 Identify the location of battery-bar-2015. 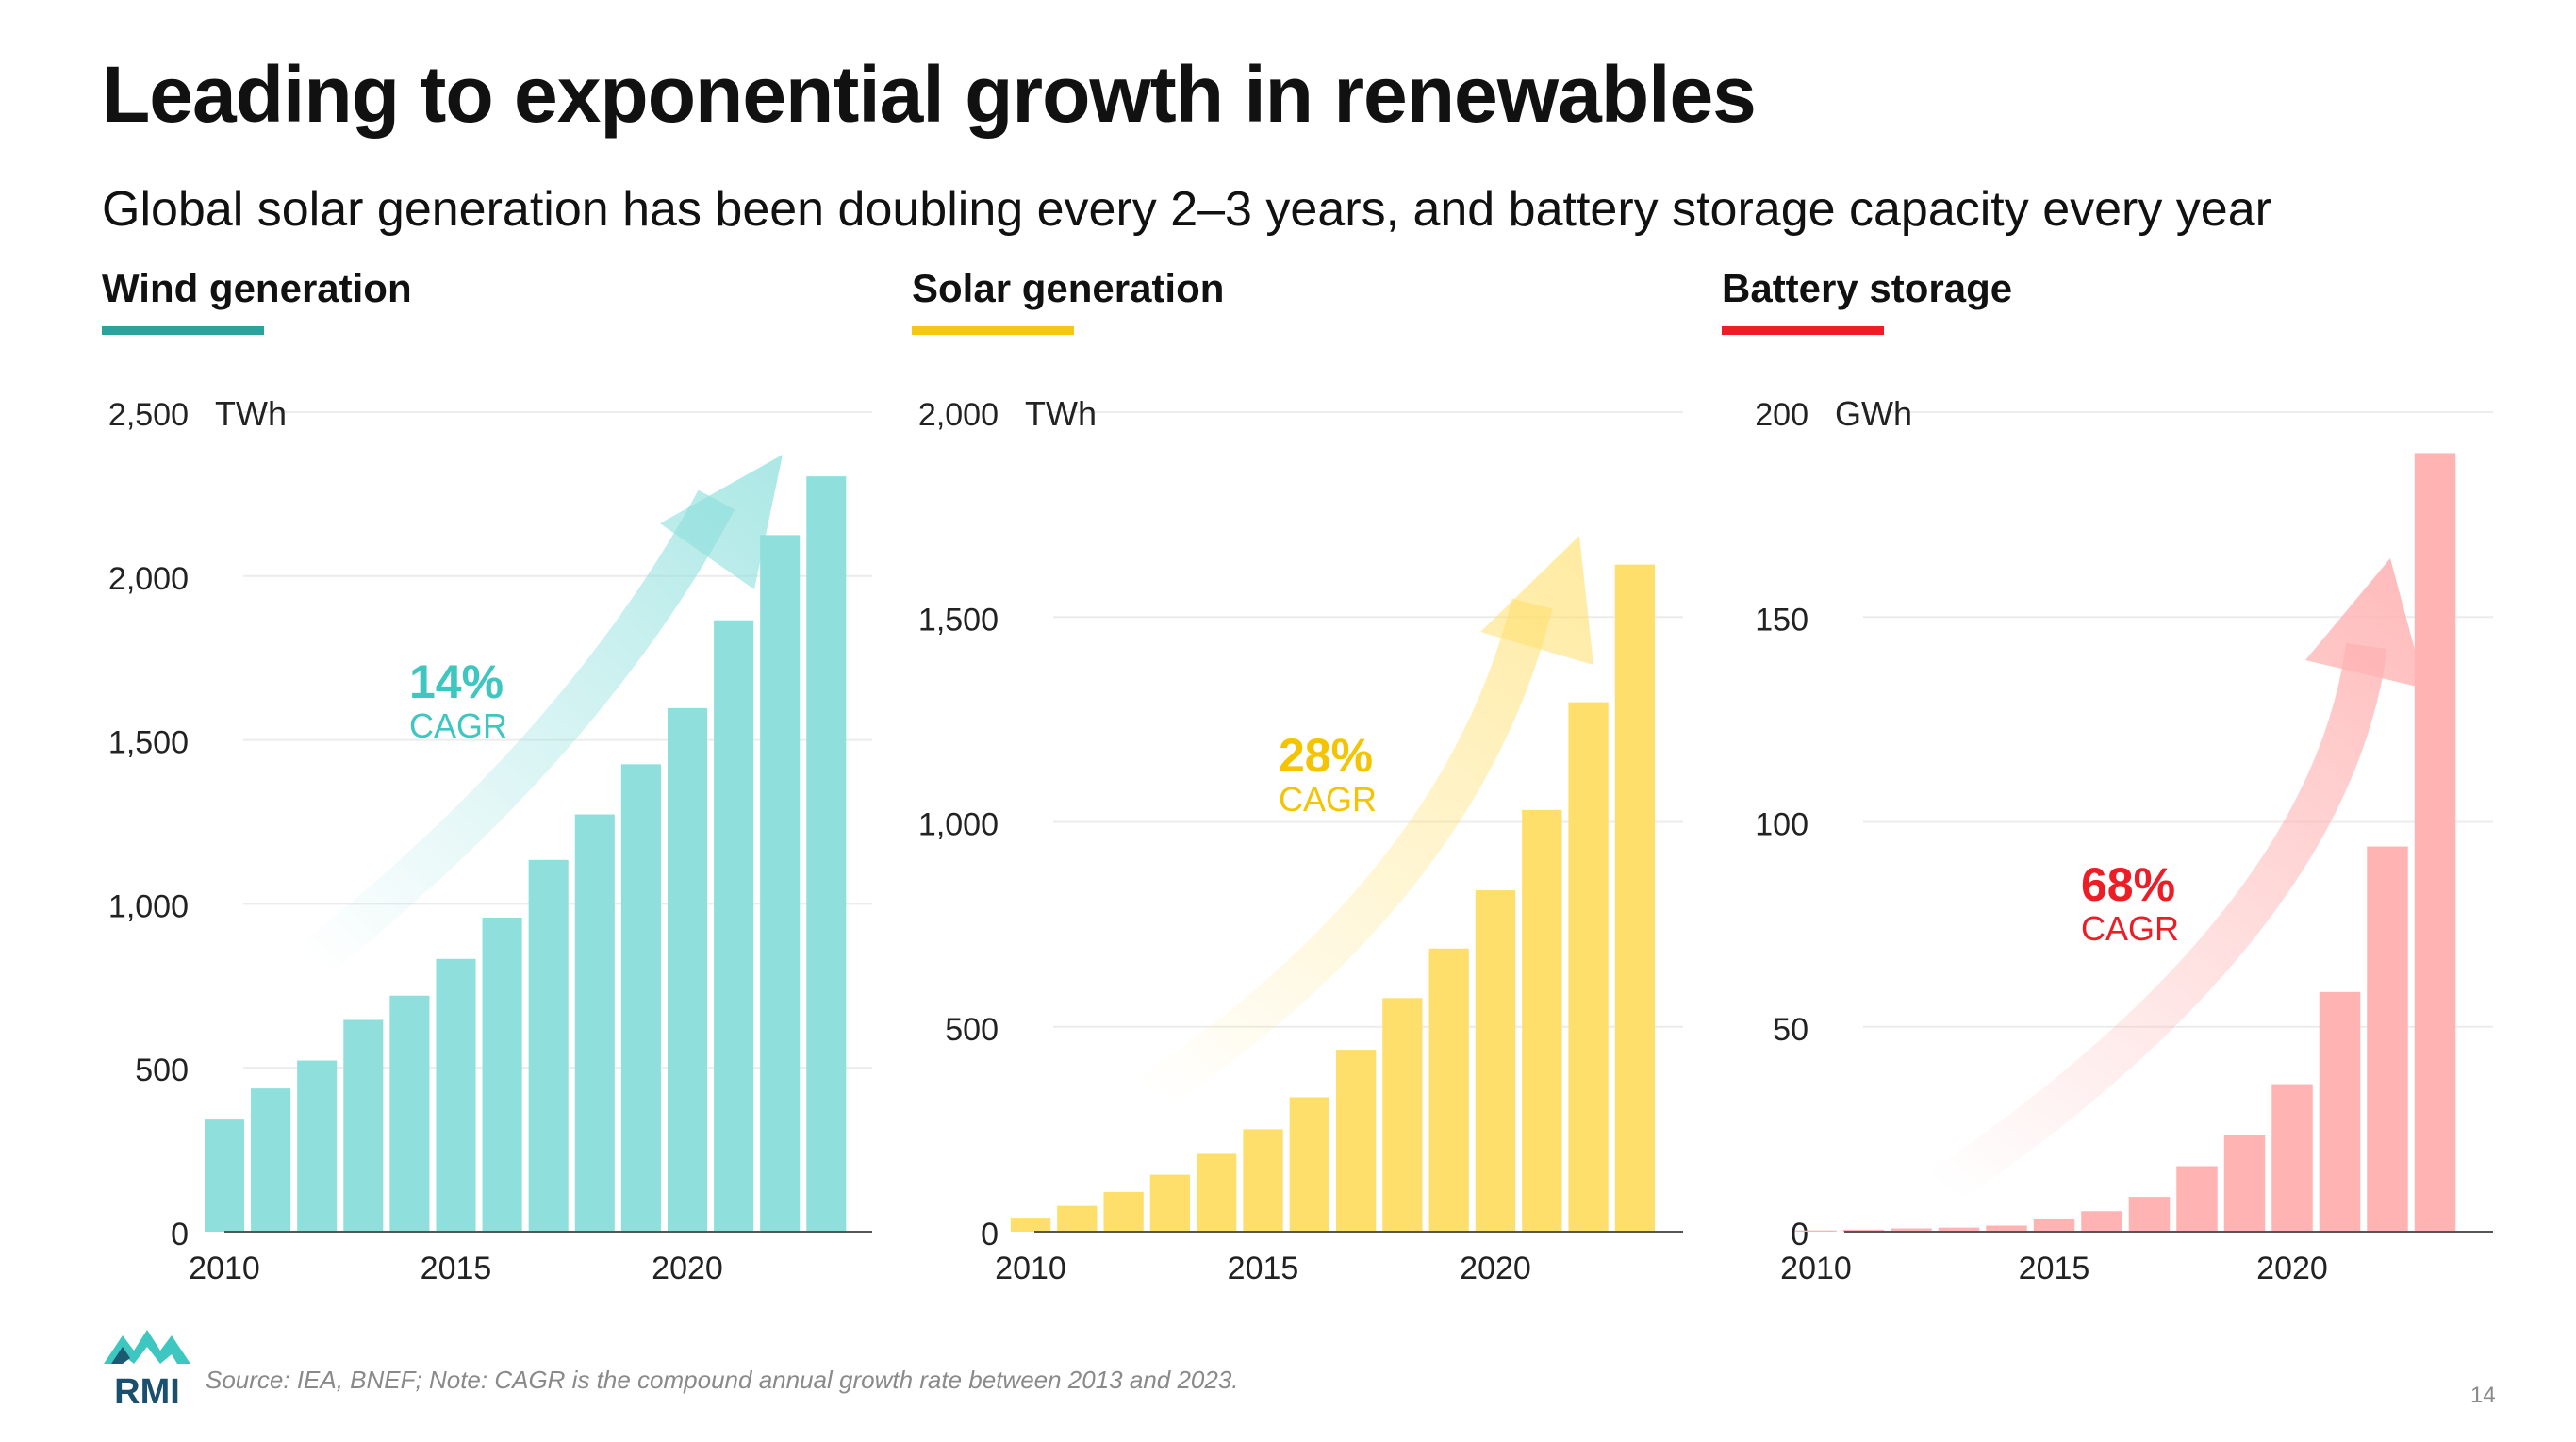
(2054, 1225).